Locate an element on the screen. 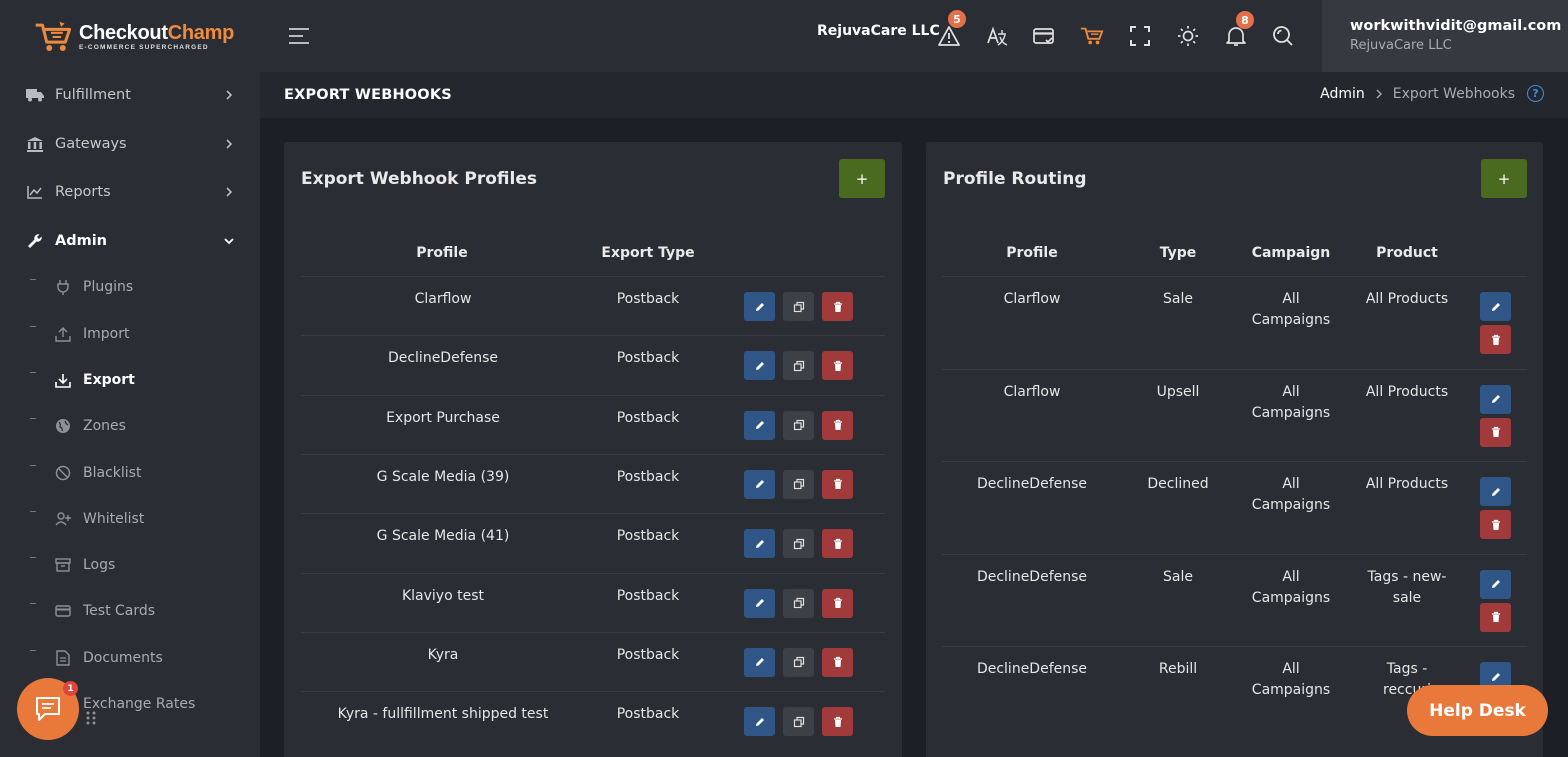 The height and width of the screenshot is (757, 1568). table-row: DeclineDefense Postback is located at coordinates (593, 364).